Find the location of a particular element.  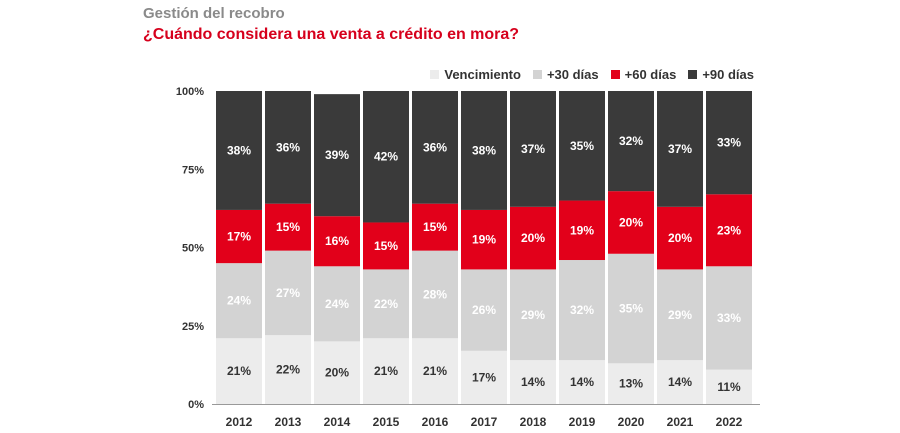

data-label: 29% is located at coordinates (533, 315).